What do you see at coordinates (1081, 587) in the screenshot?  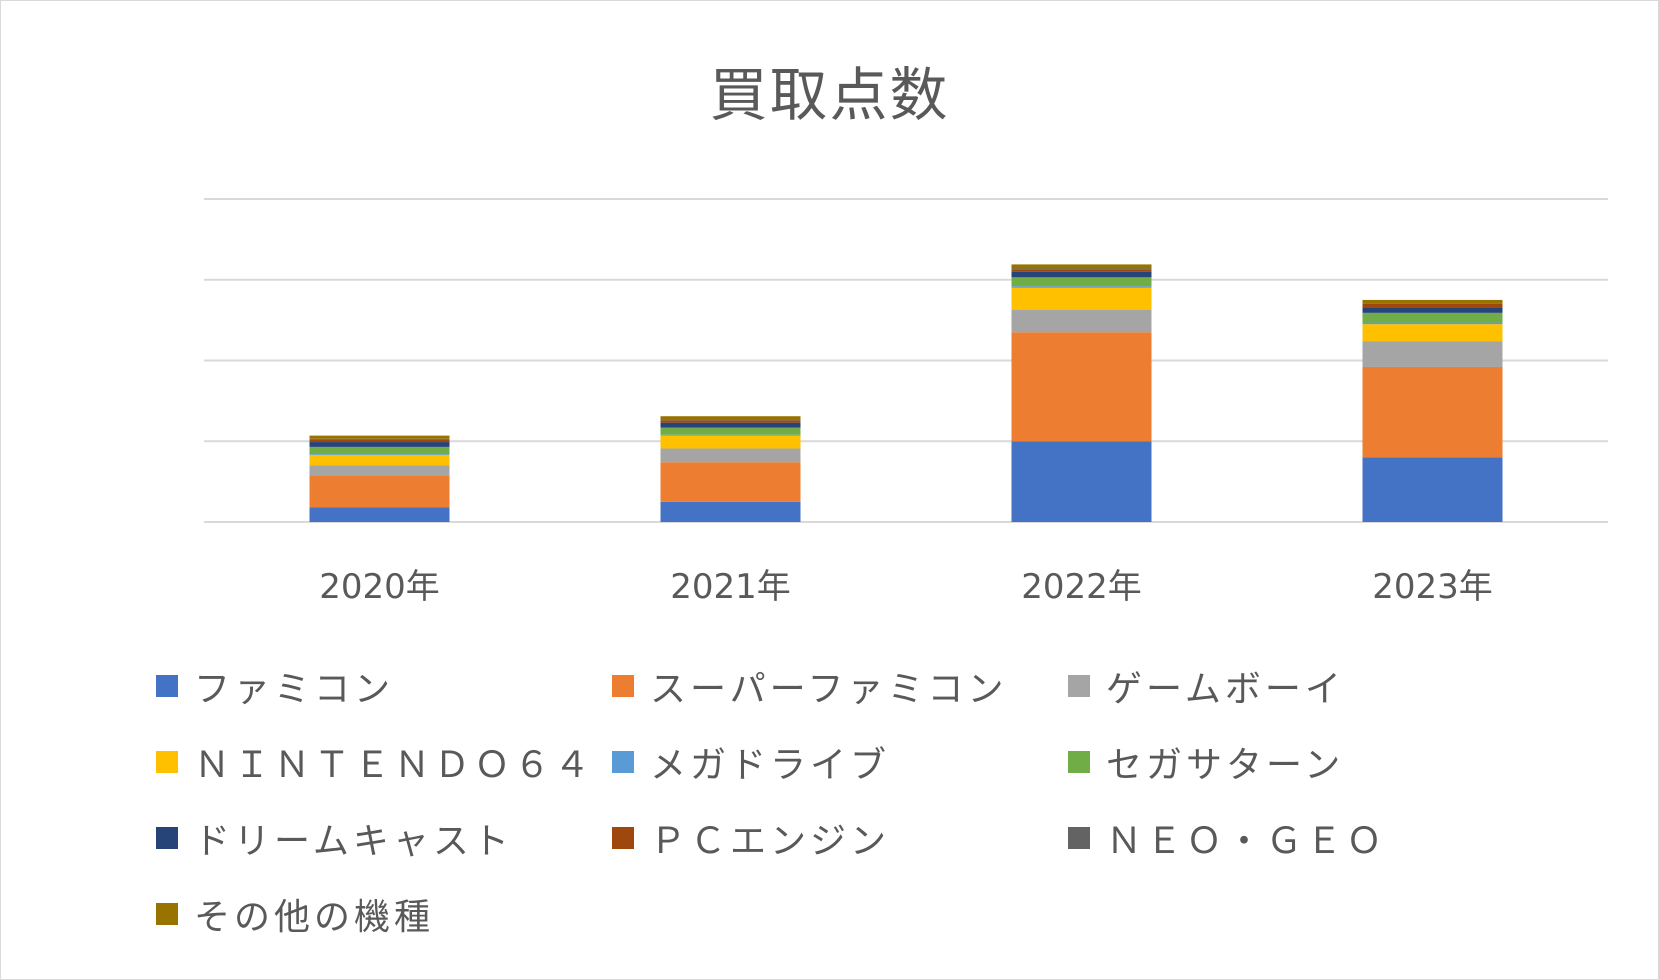 I see `x-tick-label: 2022年` at bounding box center [1081, 587].